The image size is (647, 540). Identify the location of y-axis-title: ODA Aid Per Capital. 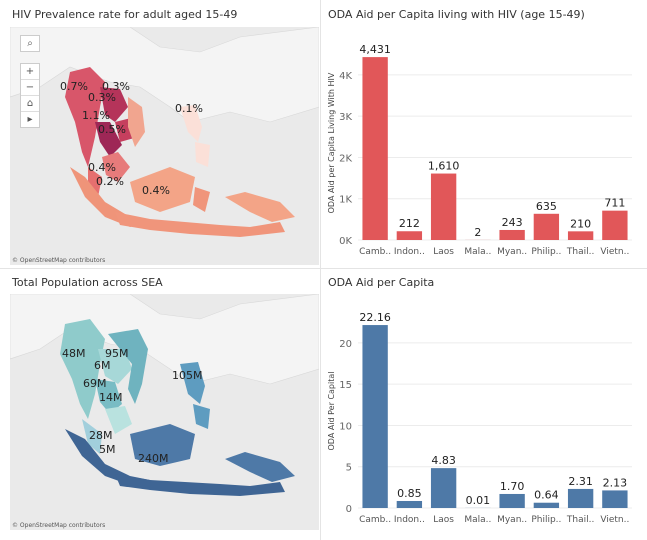
(331, 411).